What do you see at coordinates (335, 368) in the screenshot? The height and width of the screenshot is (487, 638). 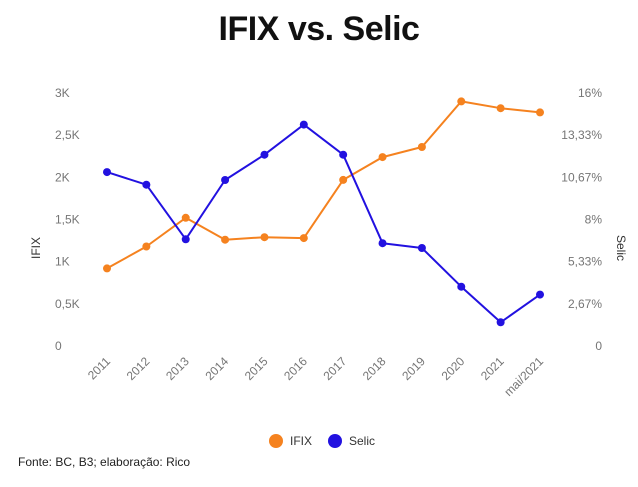 I see `x-tick-label: 2017` at bounding box center [335, 368].